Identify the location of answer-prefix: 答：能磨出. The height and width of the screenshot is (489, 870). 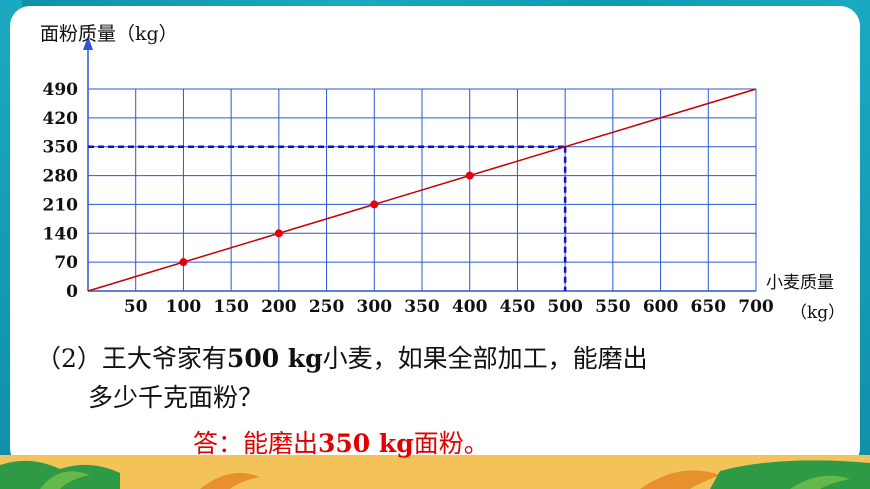
(256, 443).